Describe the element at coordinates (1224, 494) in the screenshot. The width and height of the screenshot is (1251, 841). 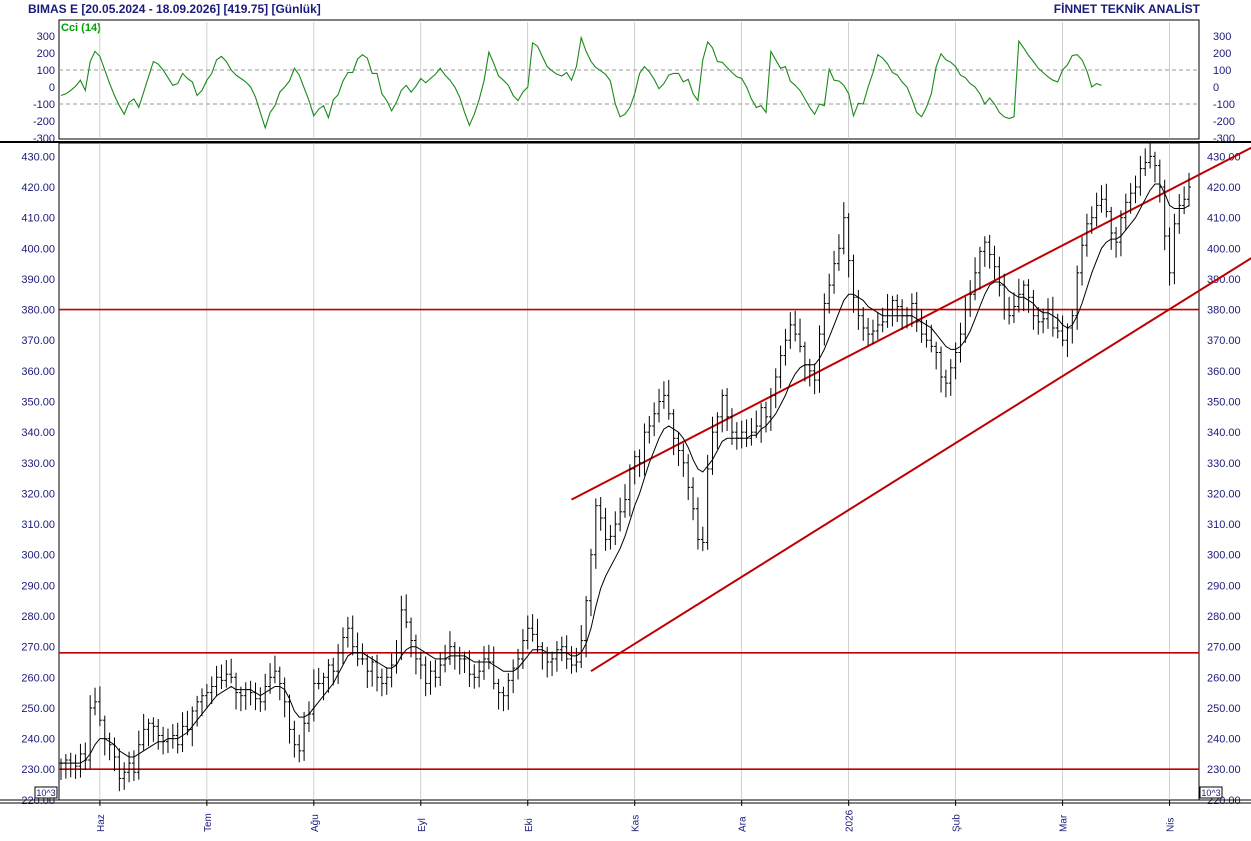
I see `price-tick-right: 320.00` at that location.